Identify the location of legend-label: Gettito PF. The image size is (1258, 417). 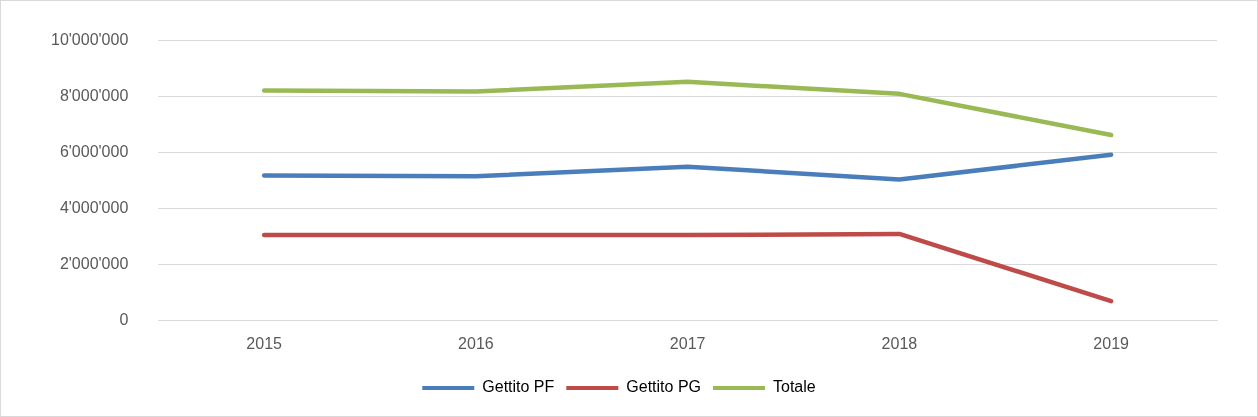
(518, 387).